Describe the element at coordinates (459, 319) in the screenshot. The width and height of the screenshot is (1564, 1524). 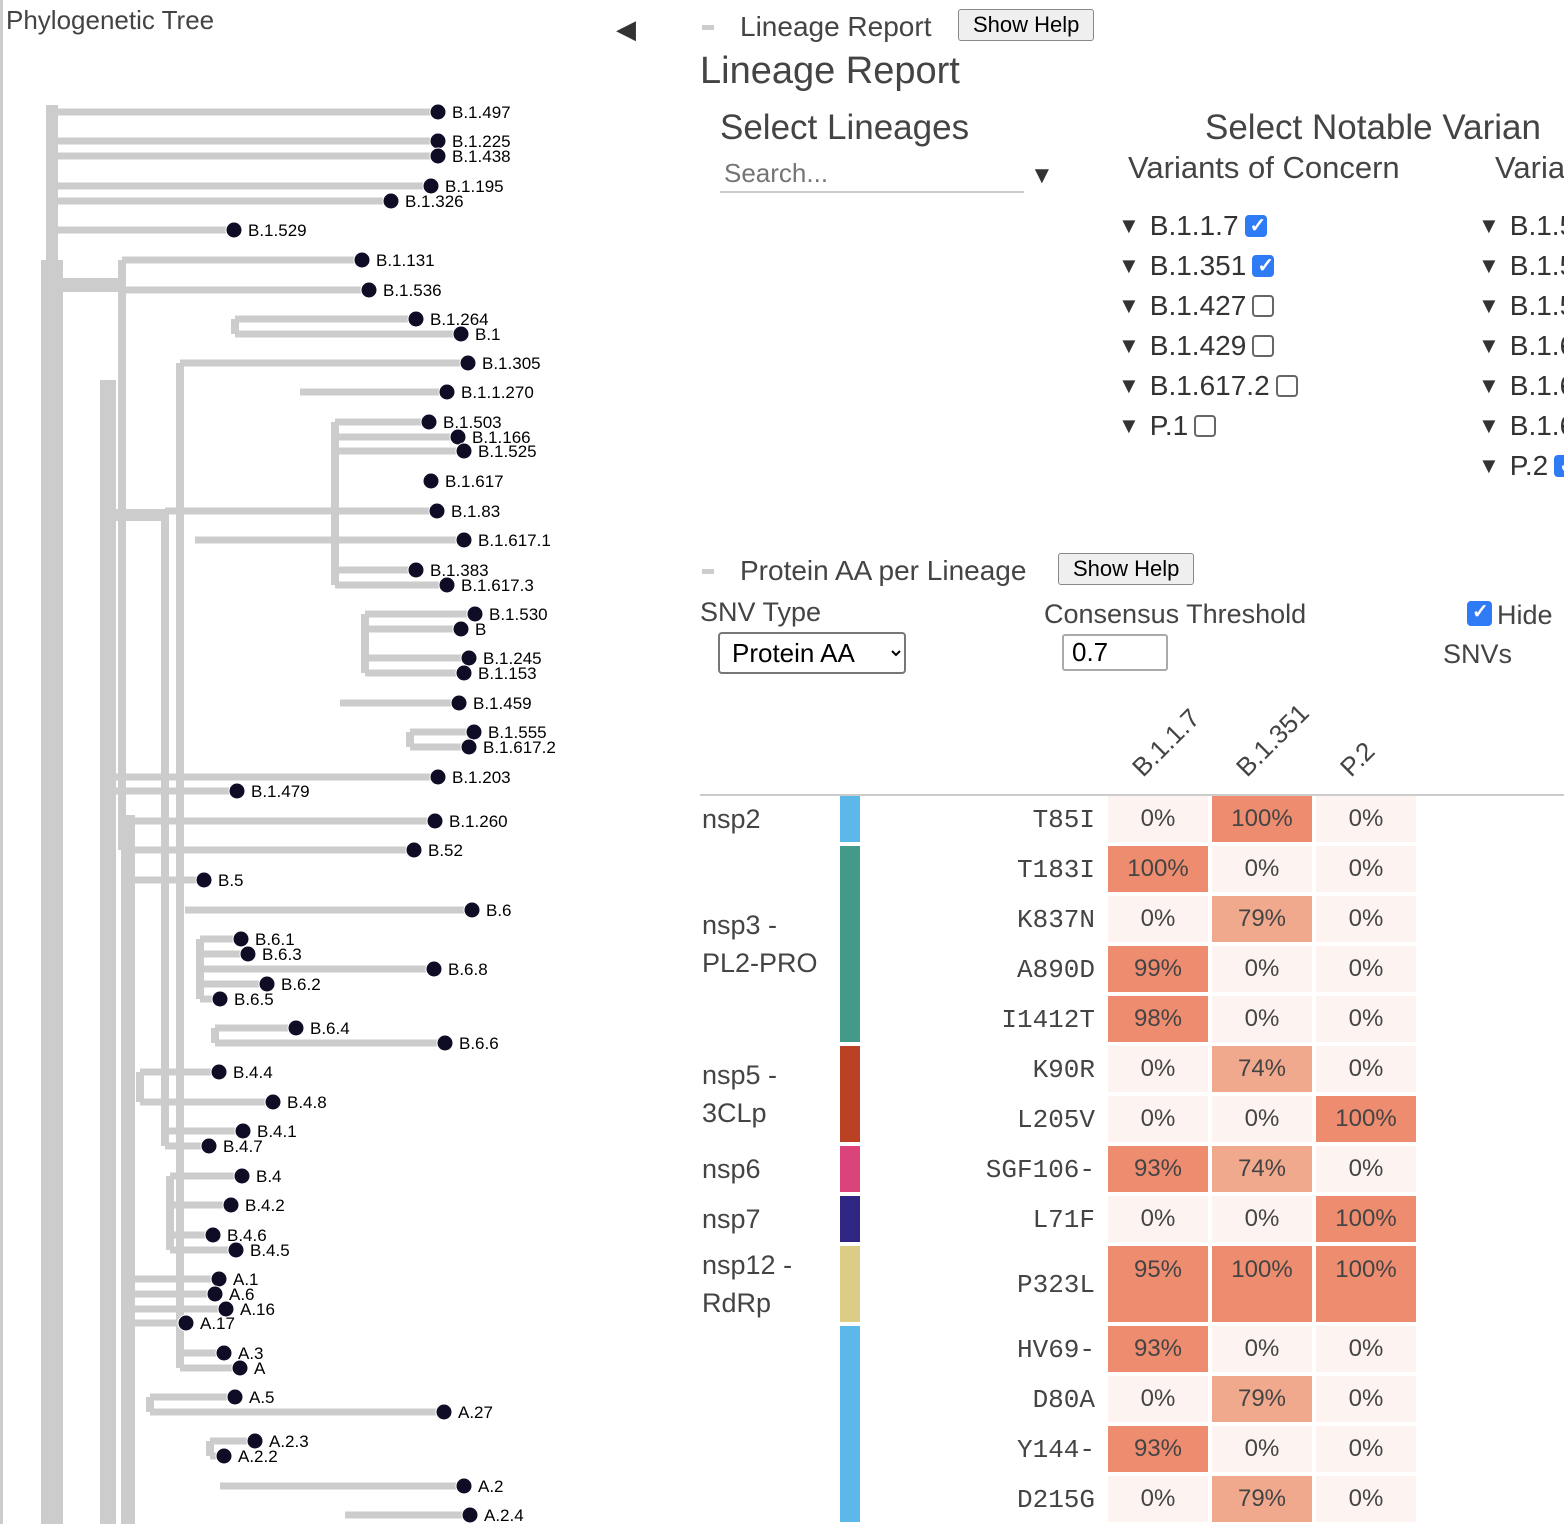
I see `tree-leaf-label: B.1.264` at that location.